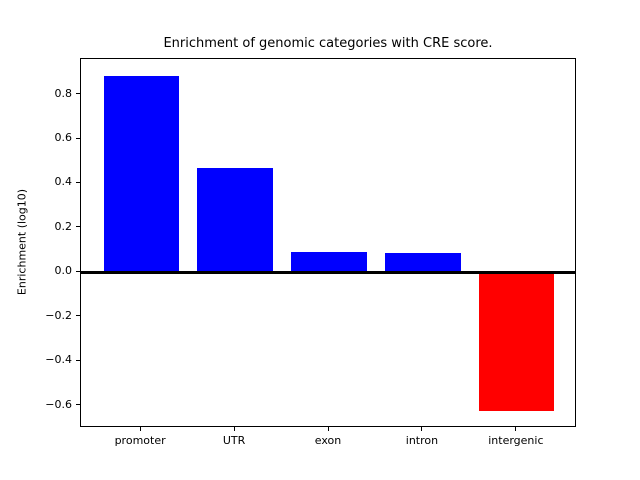  Describe the element at coordinates (58, 360) in the screenshot. I see `y-tick-label: −0.4` at that location.